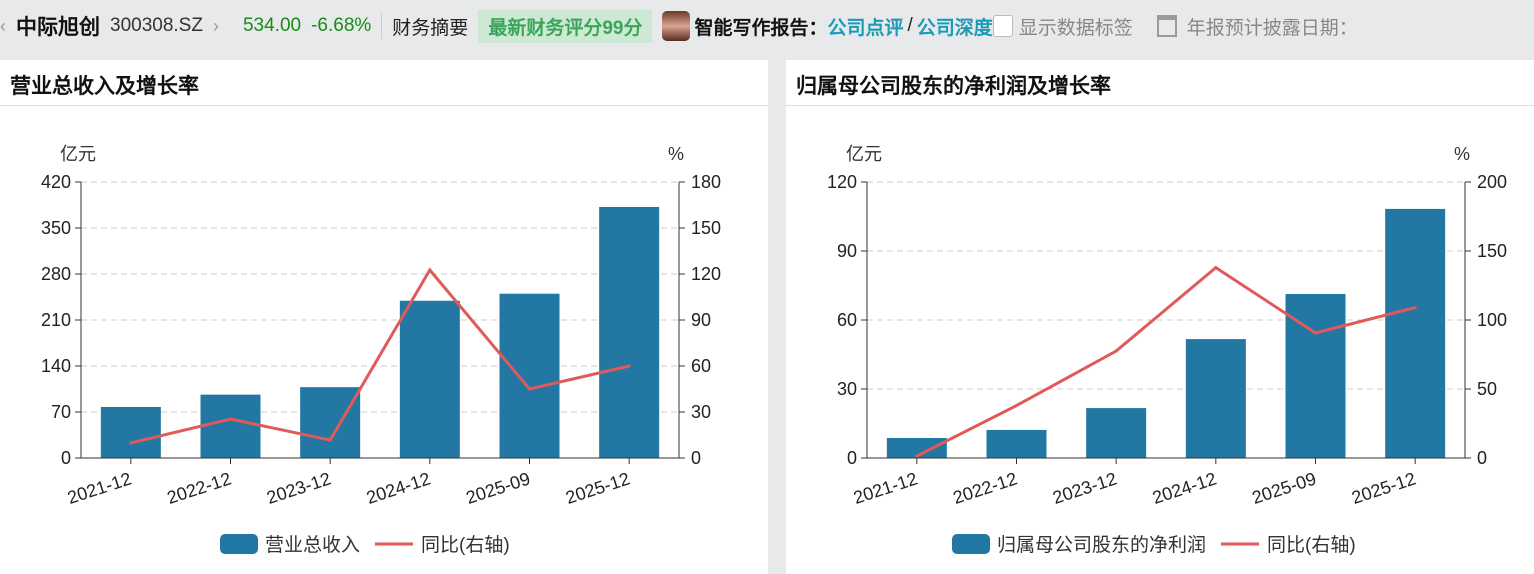  I want to click on disclosure-date-label: 年报预计披露日期：, so click(1272, 28).